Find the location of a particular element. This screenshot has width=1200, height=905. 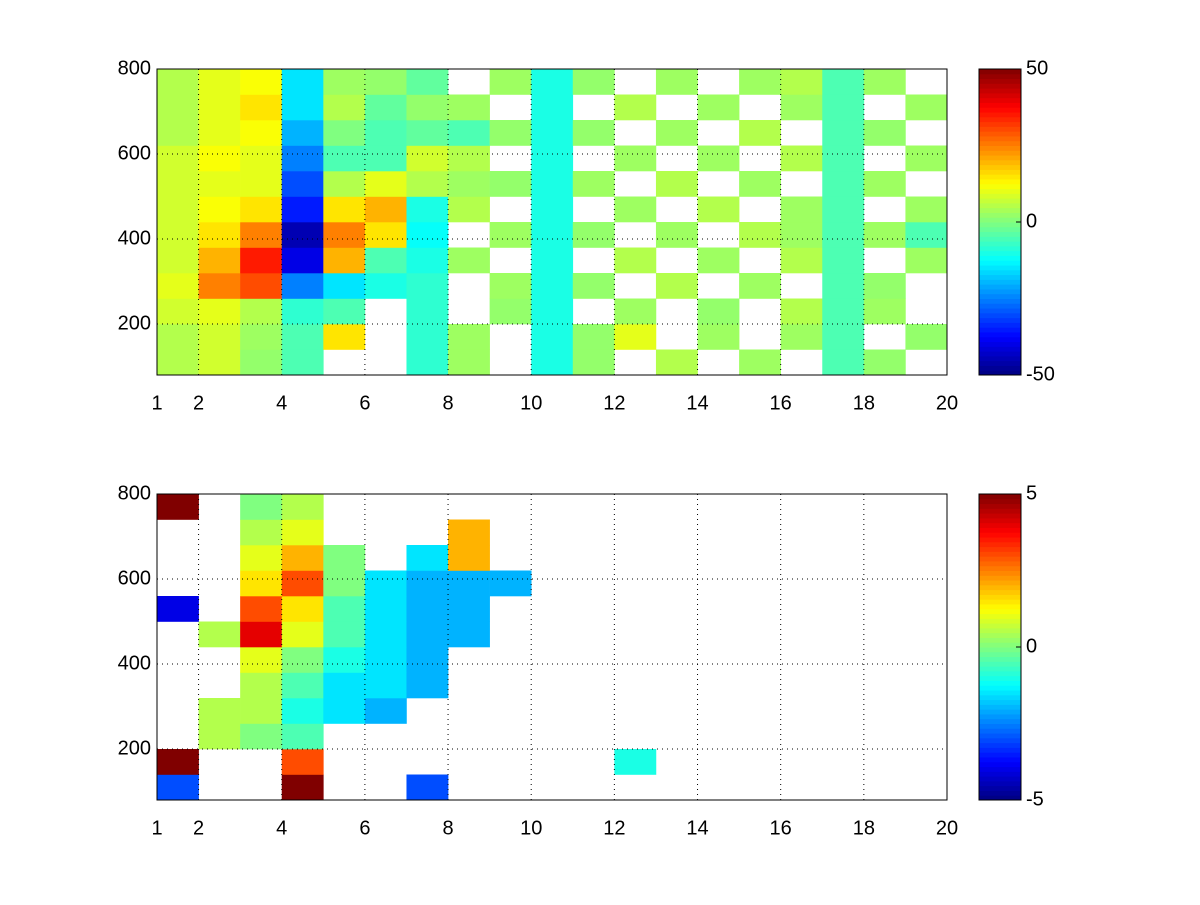

colorbar-tick-label: -5 is located at coordinates (1035, 799).